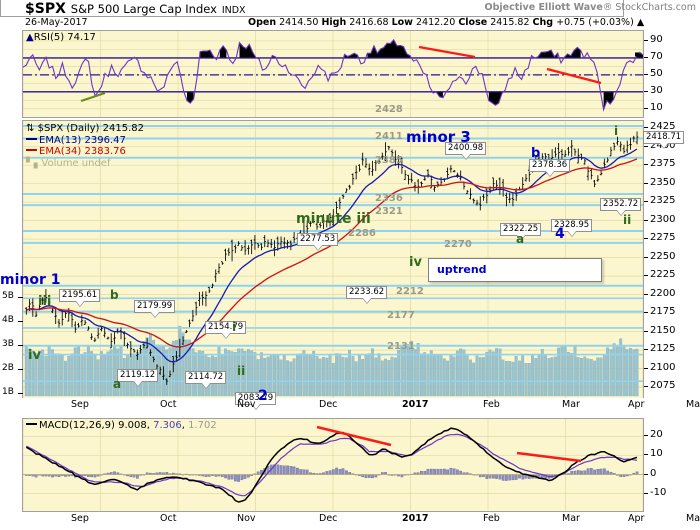 The height and width of the screenshot is (530, 700). What do you see at coordinates (640, 22) in the screenshot?
I see `chg-up-arrow-icon: ▲` at bounding box center [640, 22].